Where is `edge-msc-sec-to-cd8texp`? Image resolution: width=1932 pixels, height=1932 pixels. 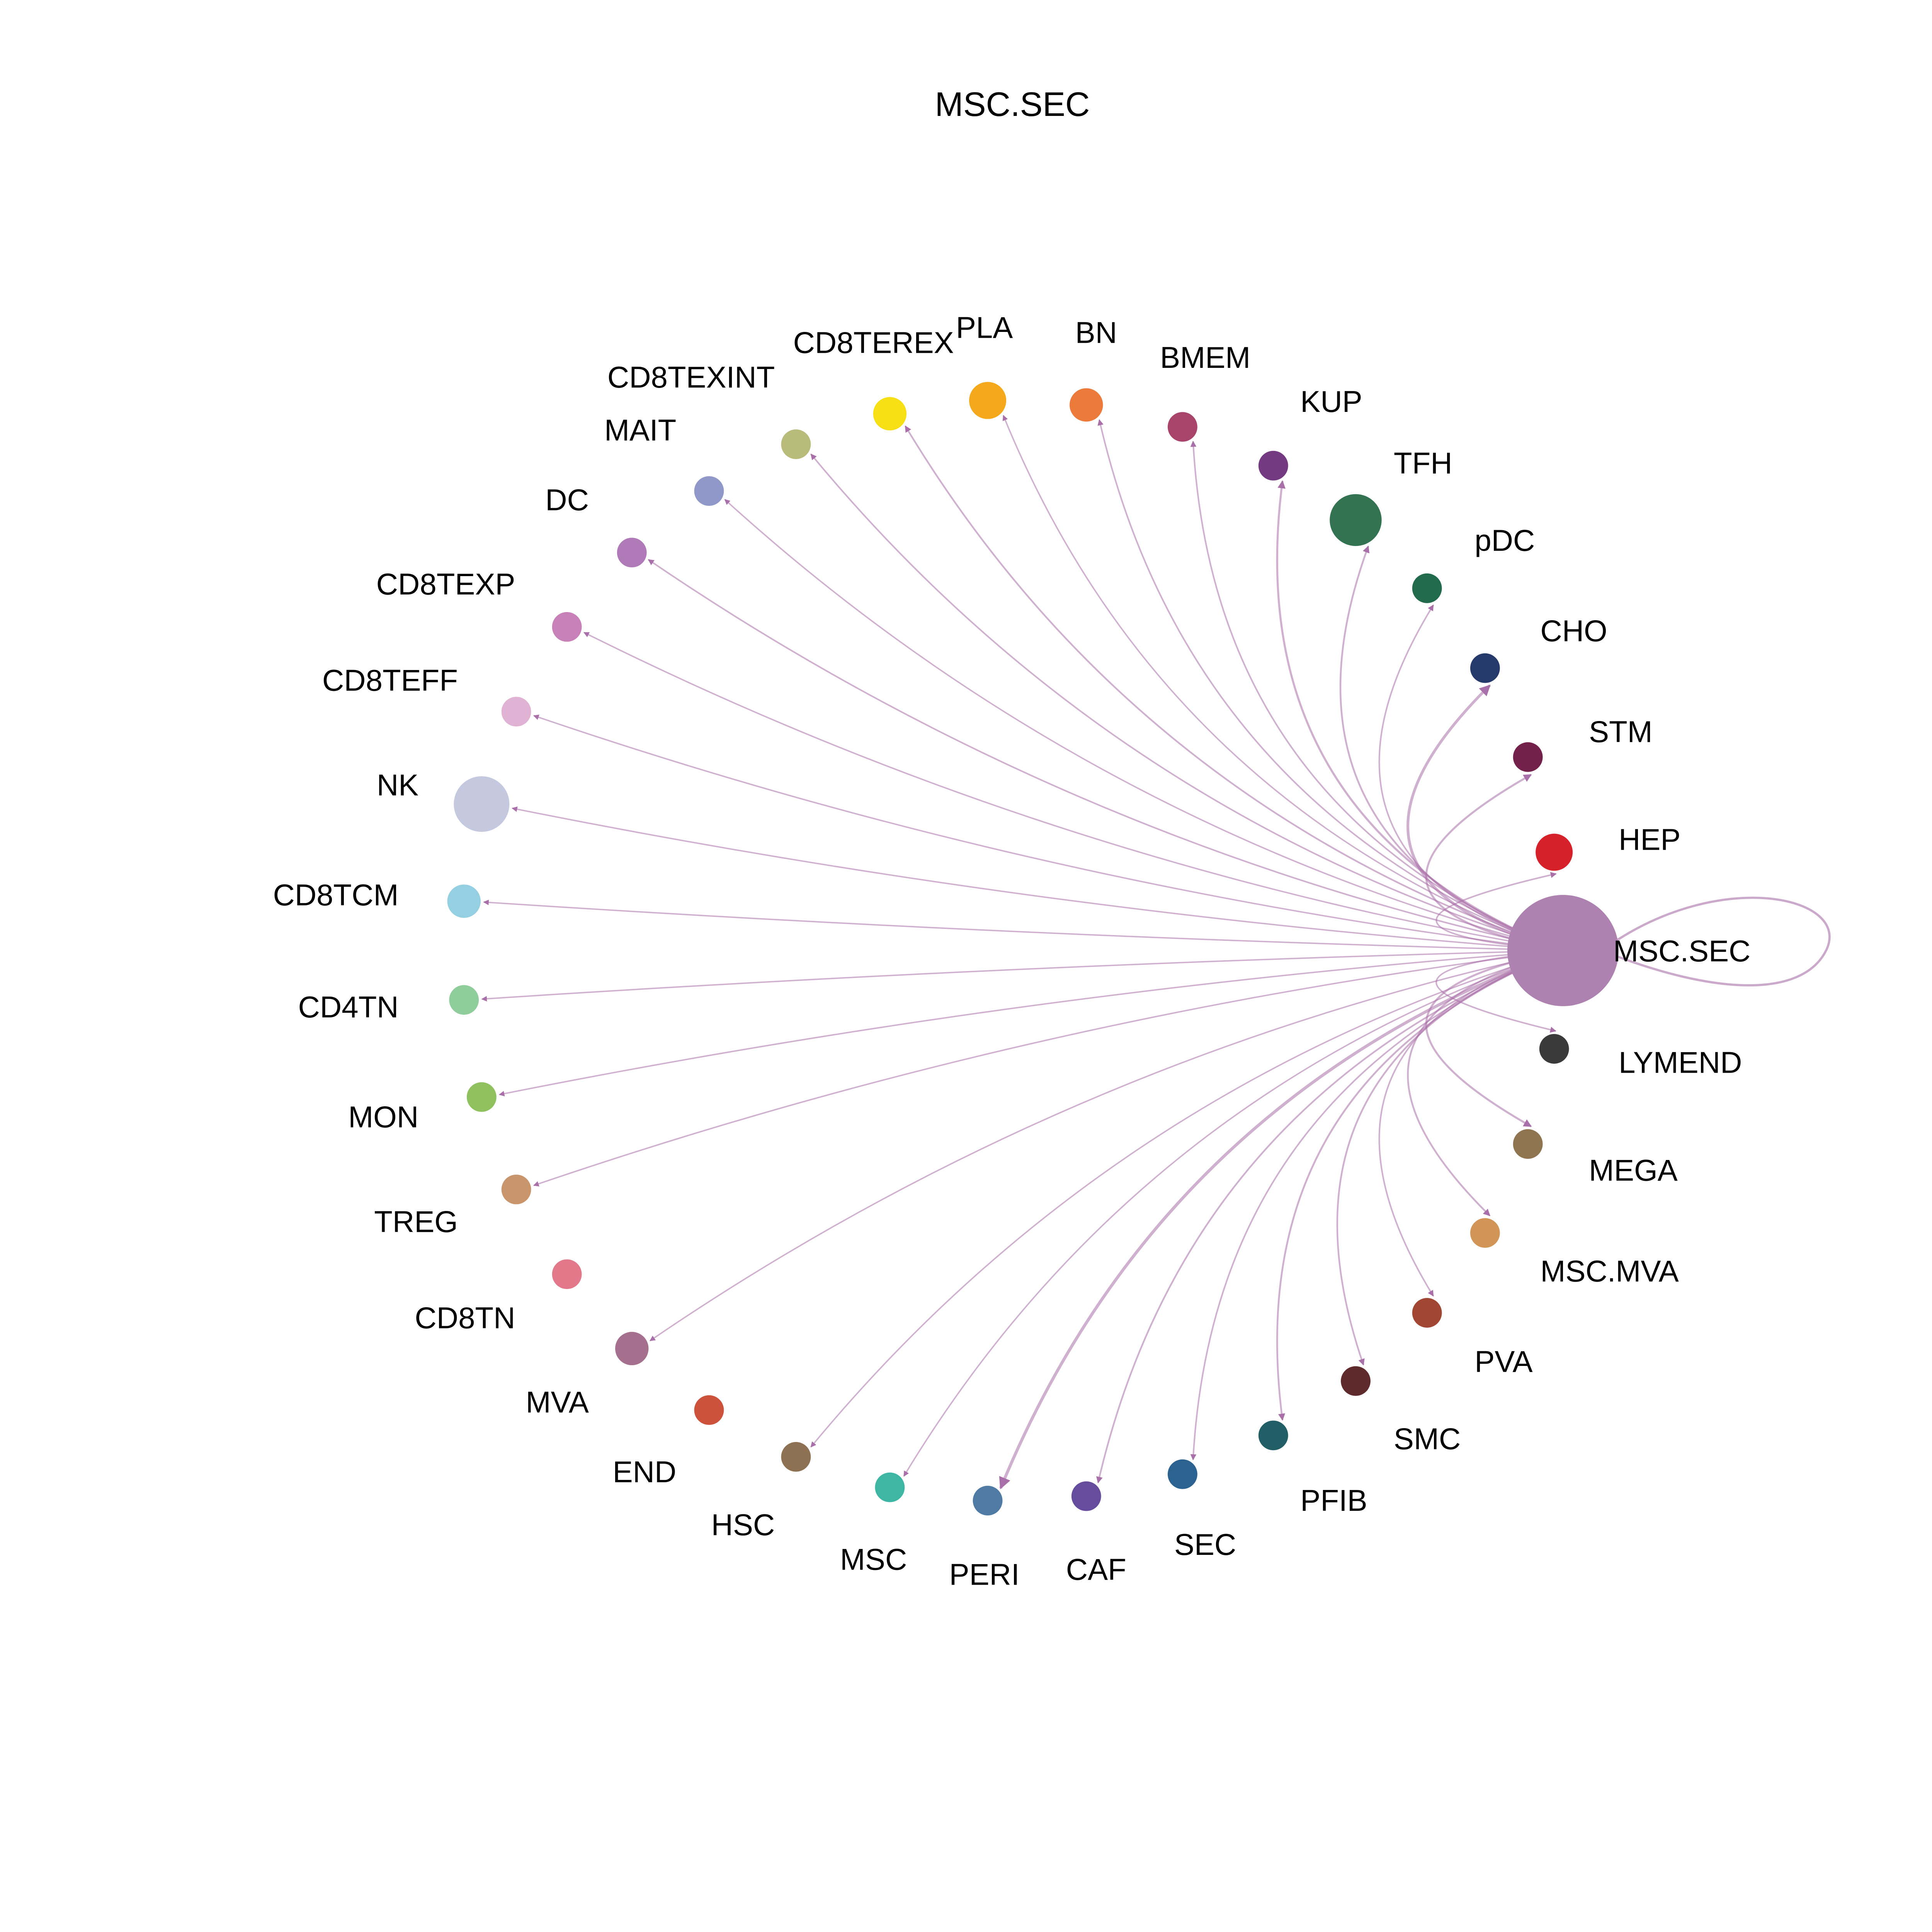 edge-msc-sec-to-cd8texp is located at coordinates (1073, 792).